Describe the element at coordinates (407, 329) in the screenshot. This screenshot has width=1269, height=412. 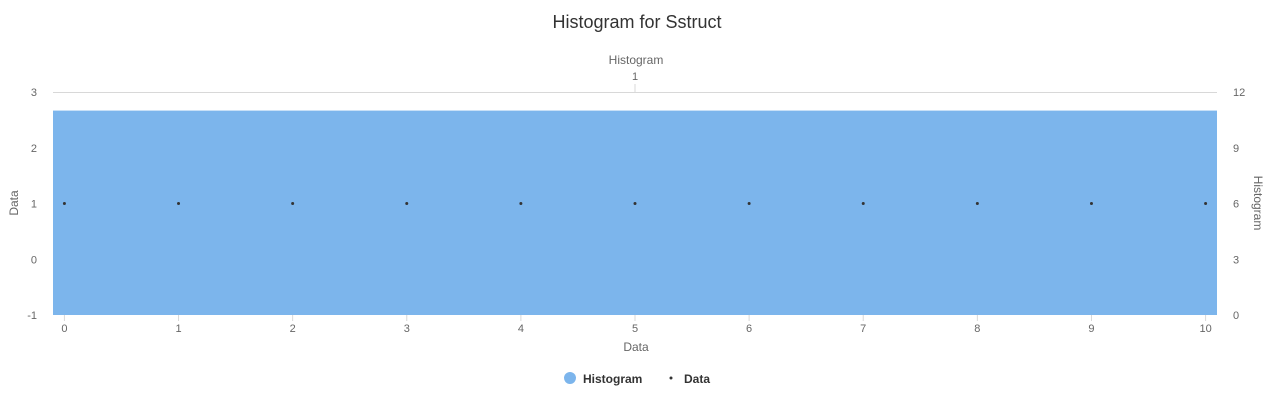
I see `bottom-tick-label: 3` at that location.